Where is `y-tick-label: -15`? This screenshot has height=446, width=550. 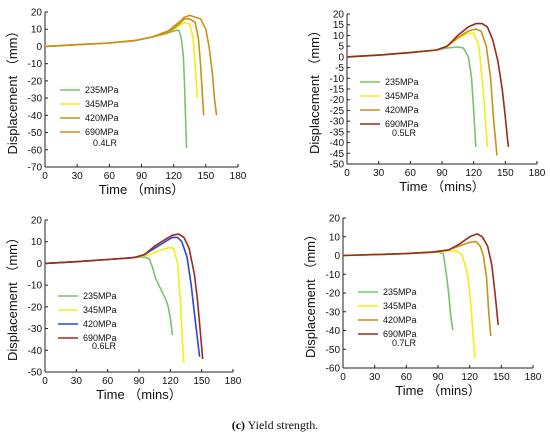 y-tick-label: -15 is located at coordinates (337, 90).